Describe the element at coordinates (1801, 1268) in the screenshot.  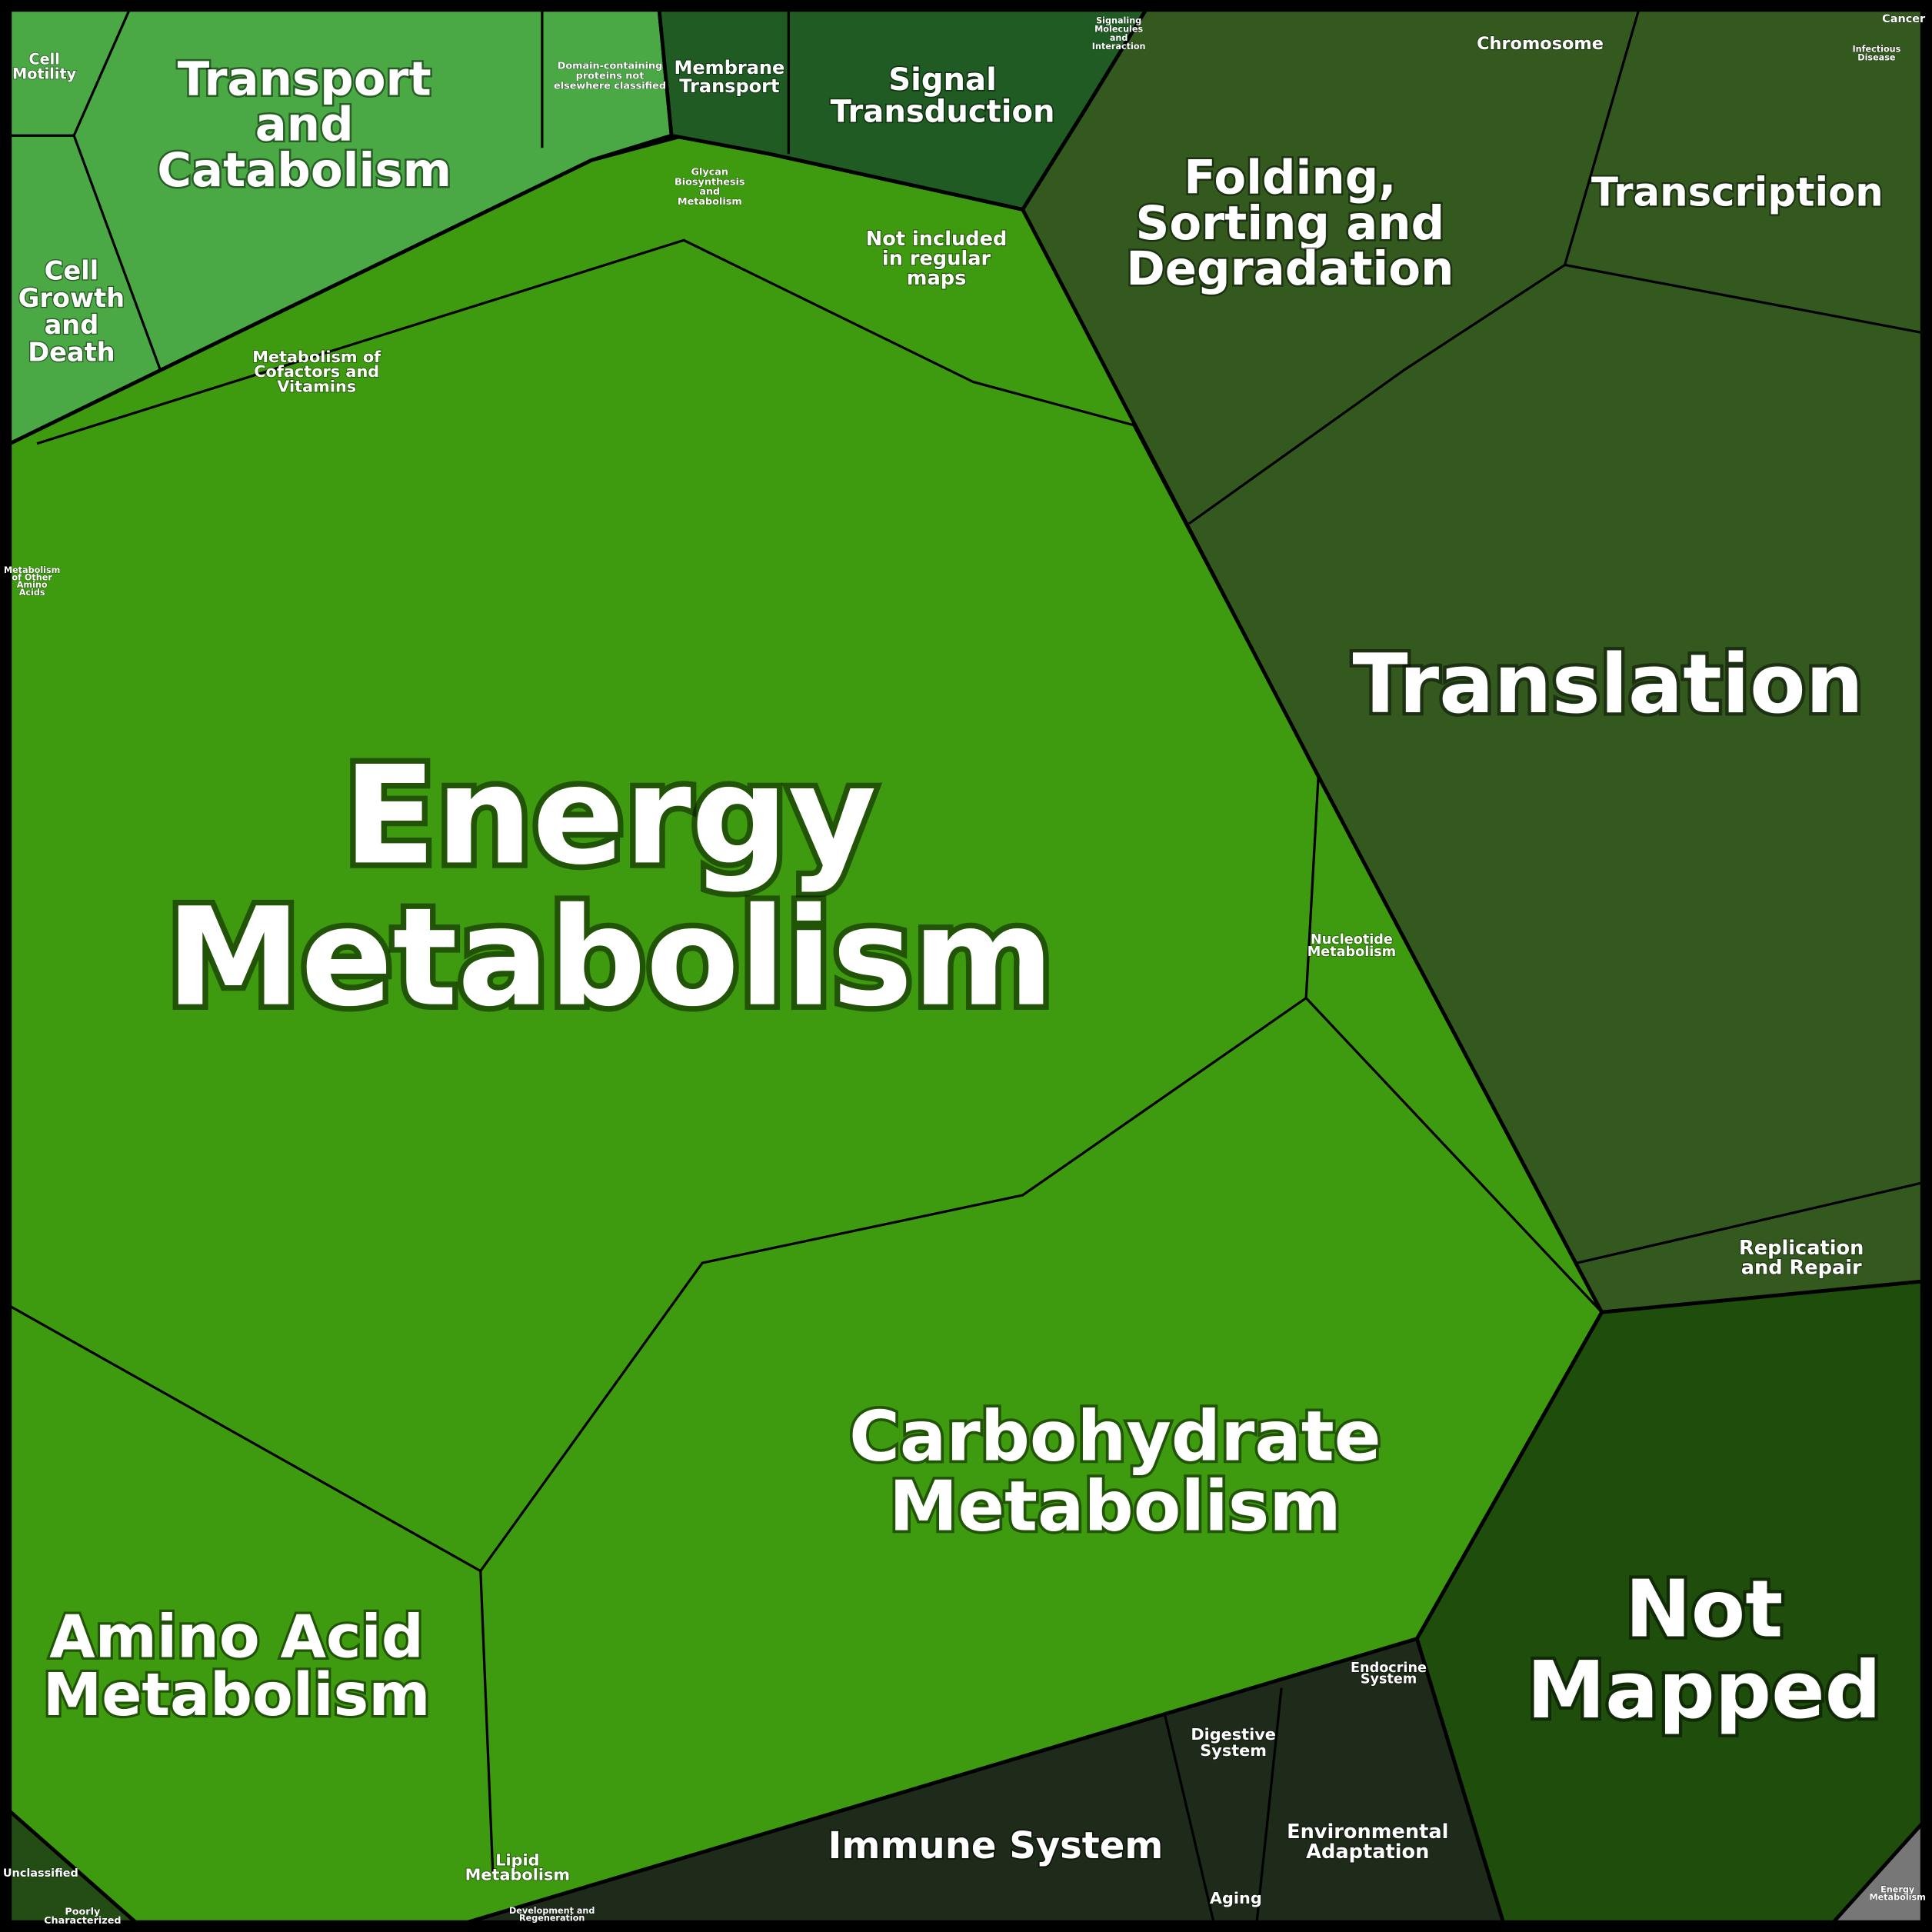
I see `region-label: and Repair` at that location.